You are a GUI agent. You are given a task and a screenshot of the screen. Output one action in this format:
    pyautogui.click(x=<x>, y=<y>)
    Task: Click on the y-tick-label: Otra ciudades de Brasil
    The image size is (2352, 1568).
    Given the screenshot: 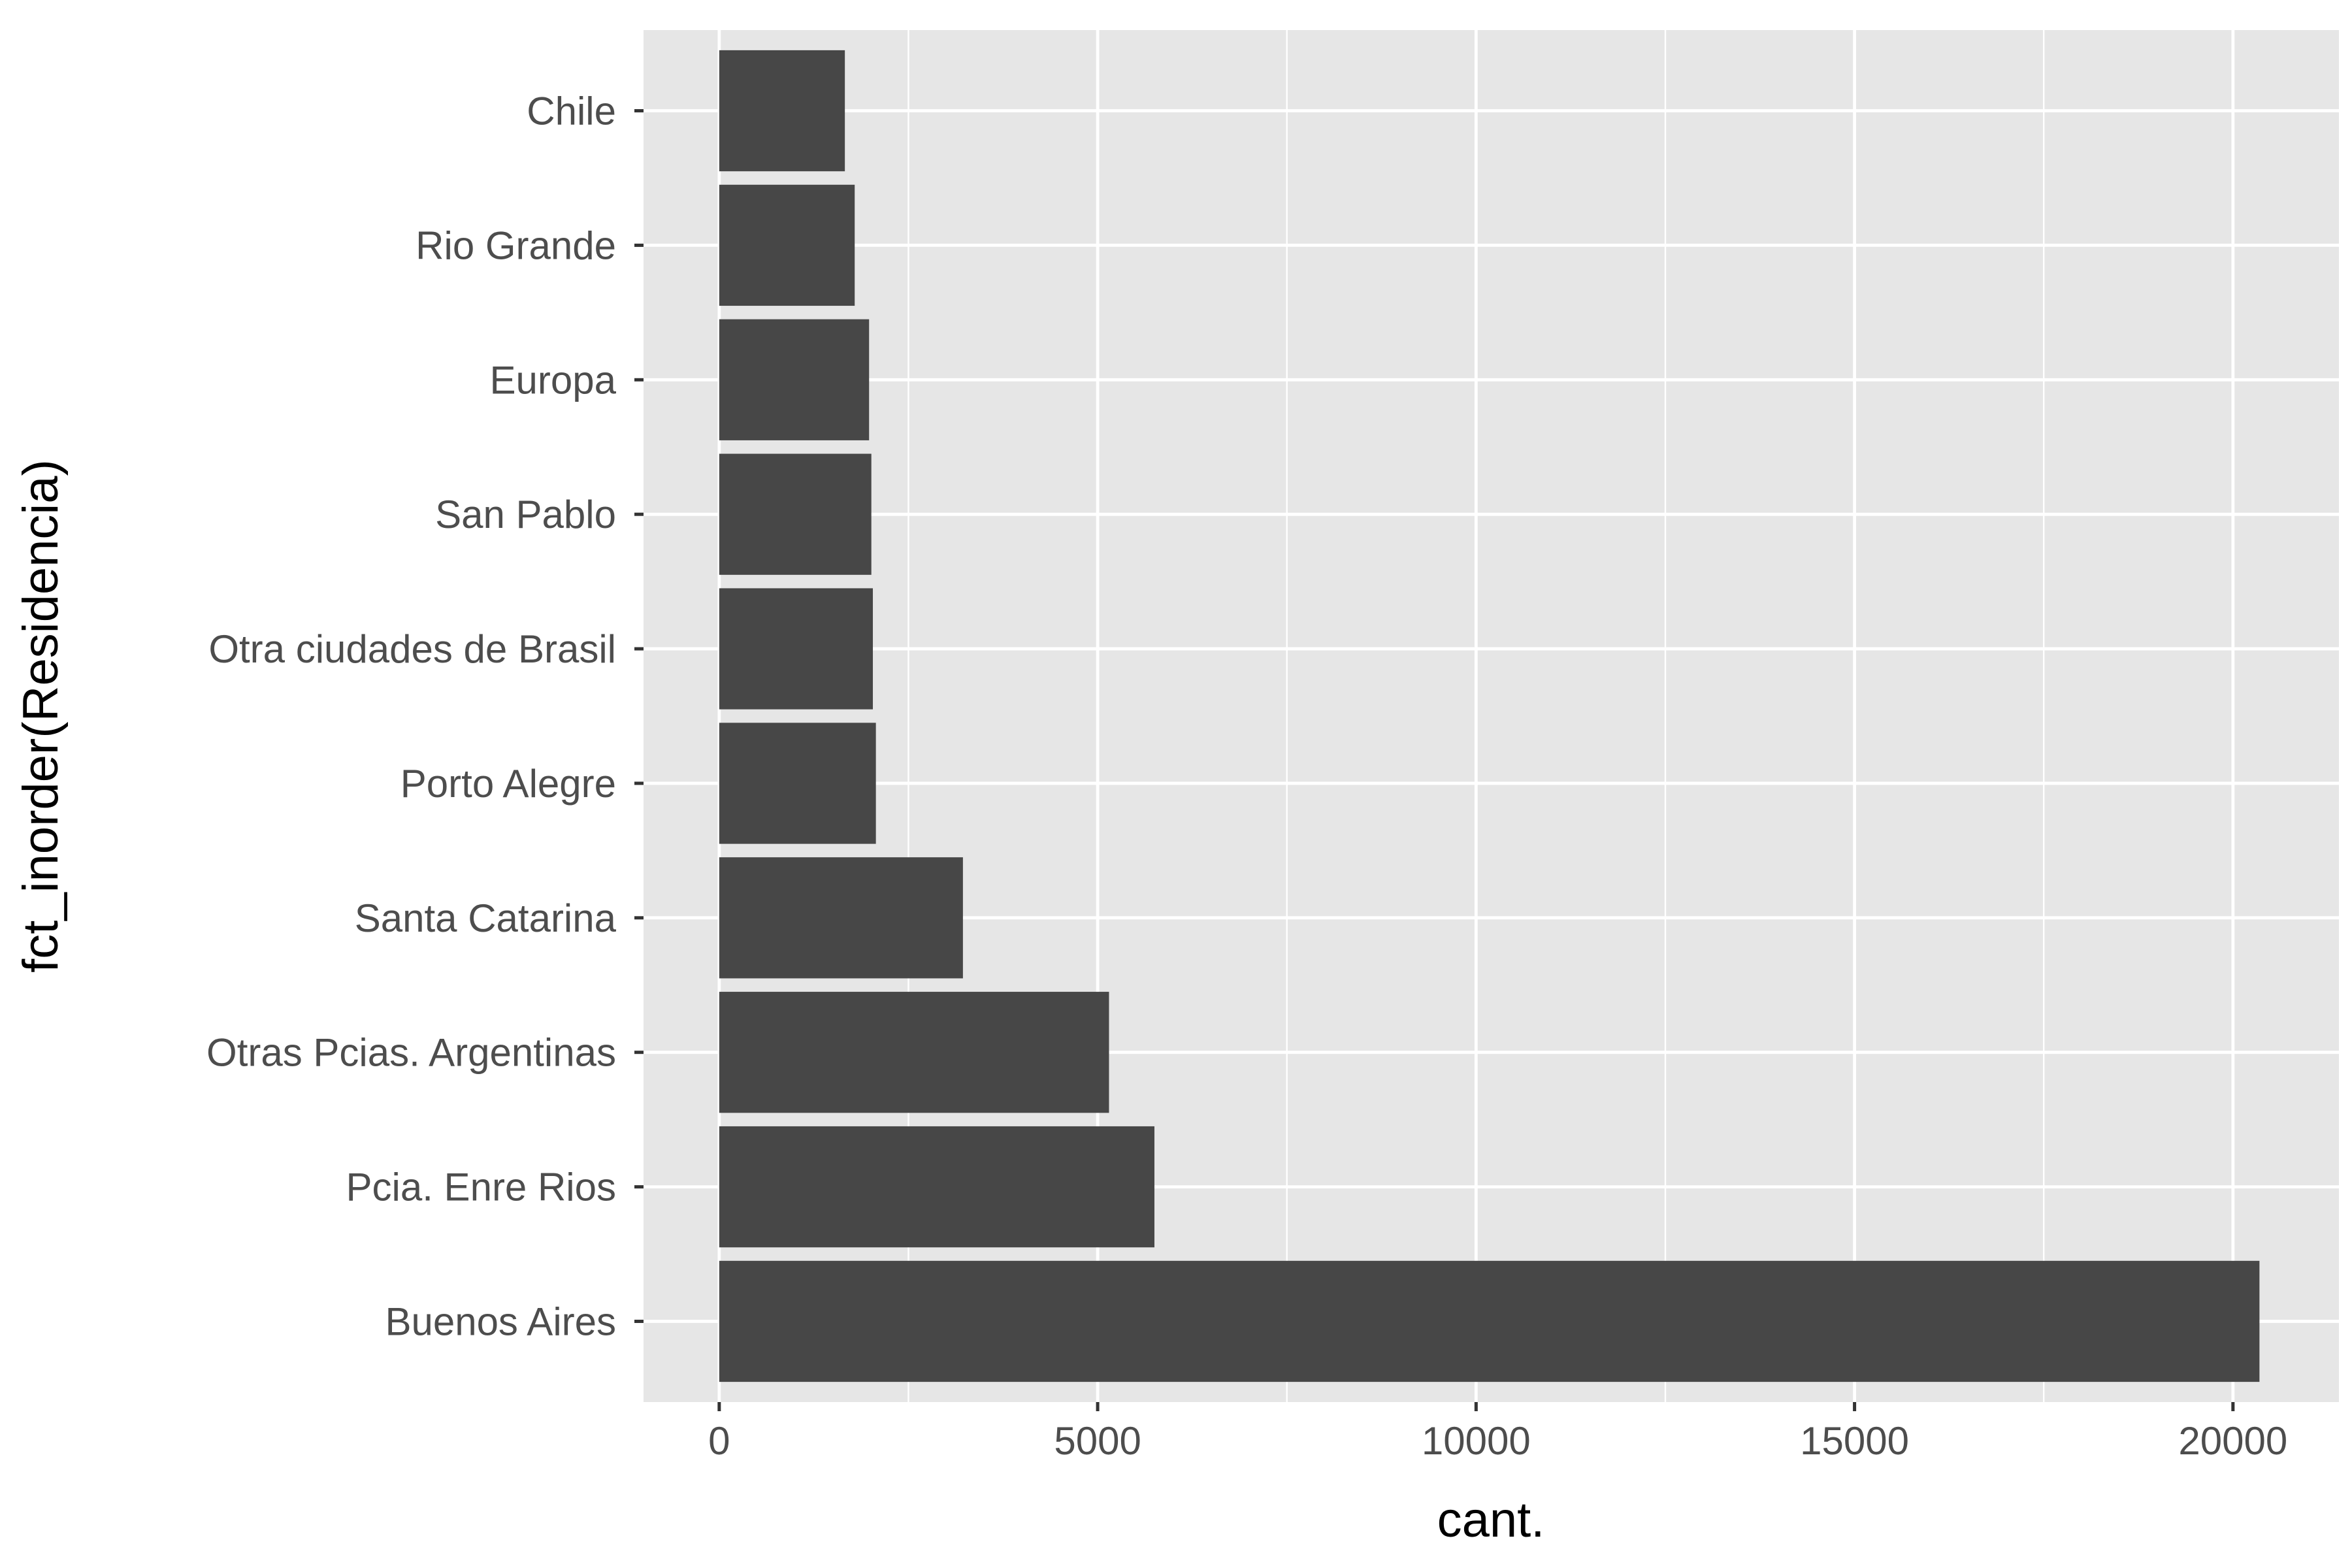 What is the action you would take?
    pyautogui.click(x=412, y=649)
    